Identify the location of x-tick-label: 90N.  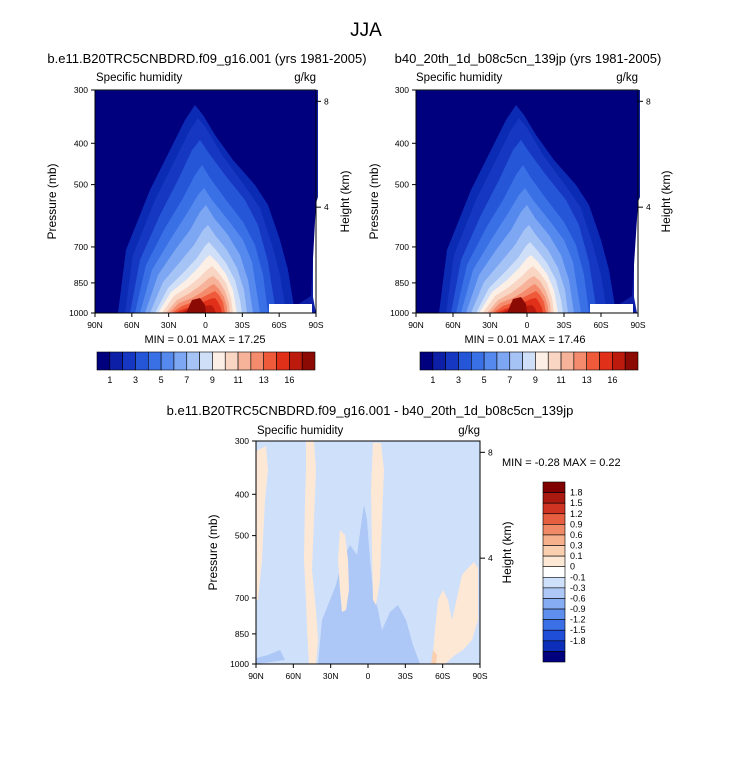
(256, 676).